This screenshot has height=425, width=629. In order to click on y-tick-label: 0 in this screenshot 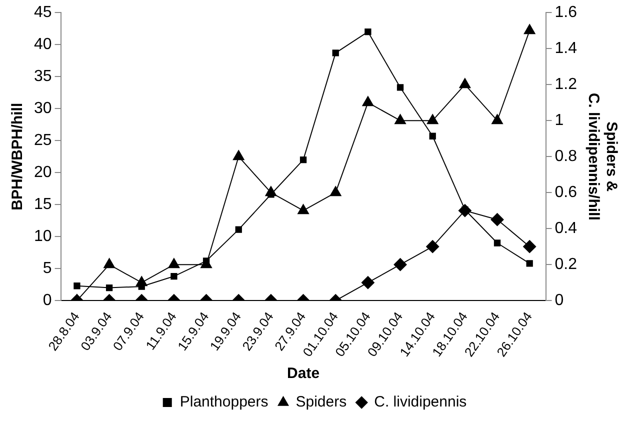, I will do `click(47, 301)`.